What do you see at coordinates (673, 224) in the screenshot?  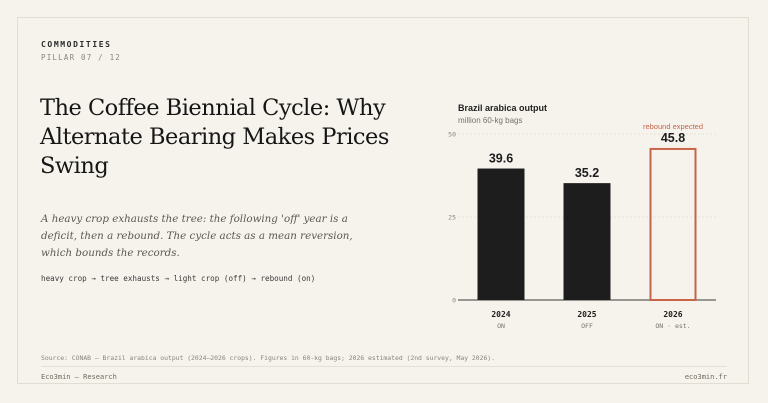 I see `bar-2026` at bounding box center [673, 224].